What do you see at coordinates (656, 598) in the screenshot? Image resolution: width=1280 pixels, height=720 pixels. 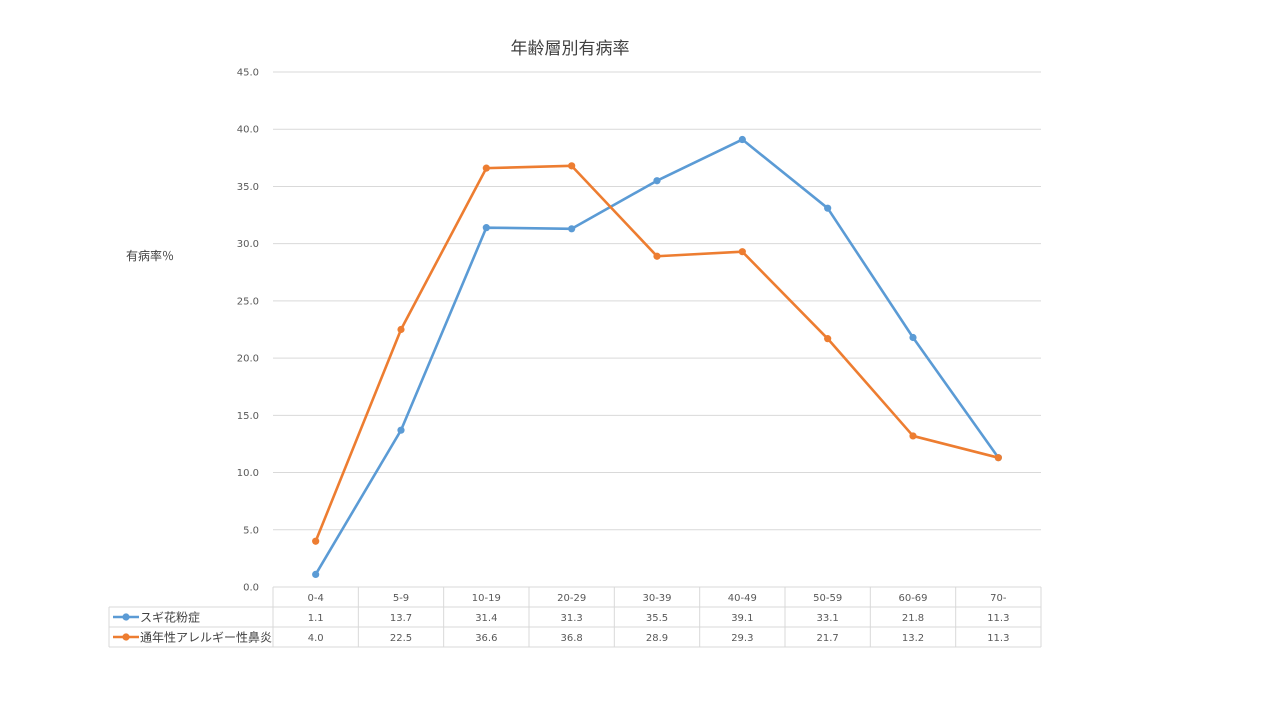 I see `x-category-label: 30-39` at bounding box center [656, 598].